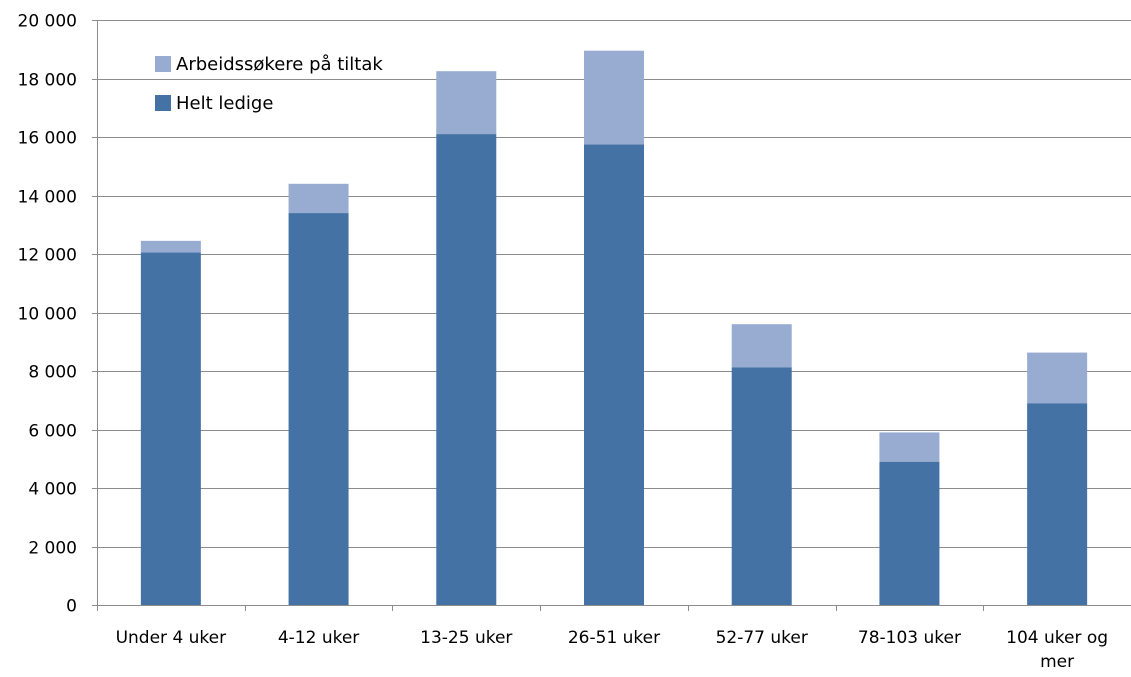 The width and height of the screenshot is (1131, 677). What do you see at coordinates (762, 638) in the screenshot?
I see `x-tick-label: 52-77 uker` at bounding box center [762, 638].